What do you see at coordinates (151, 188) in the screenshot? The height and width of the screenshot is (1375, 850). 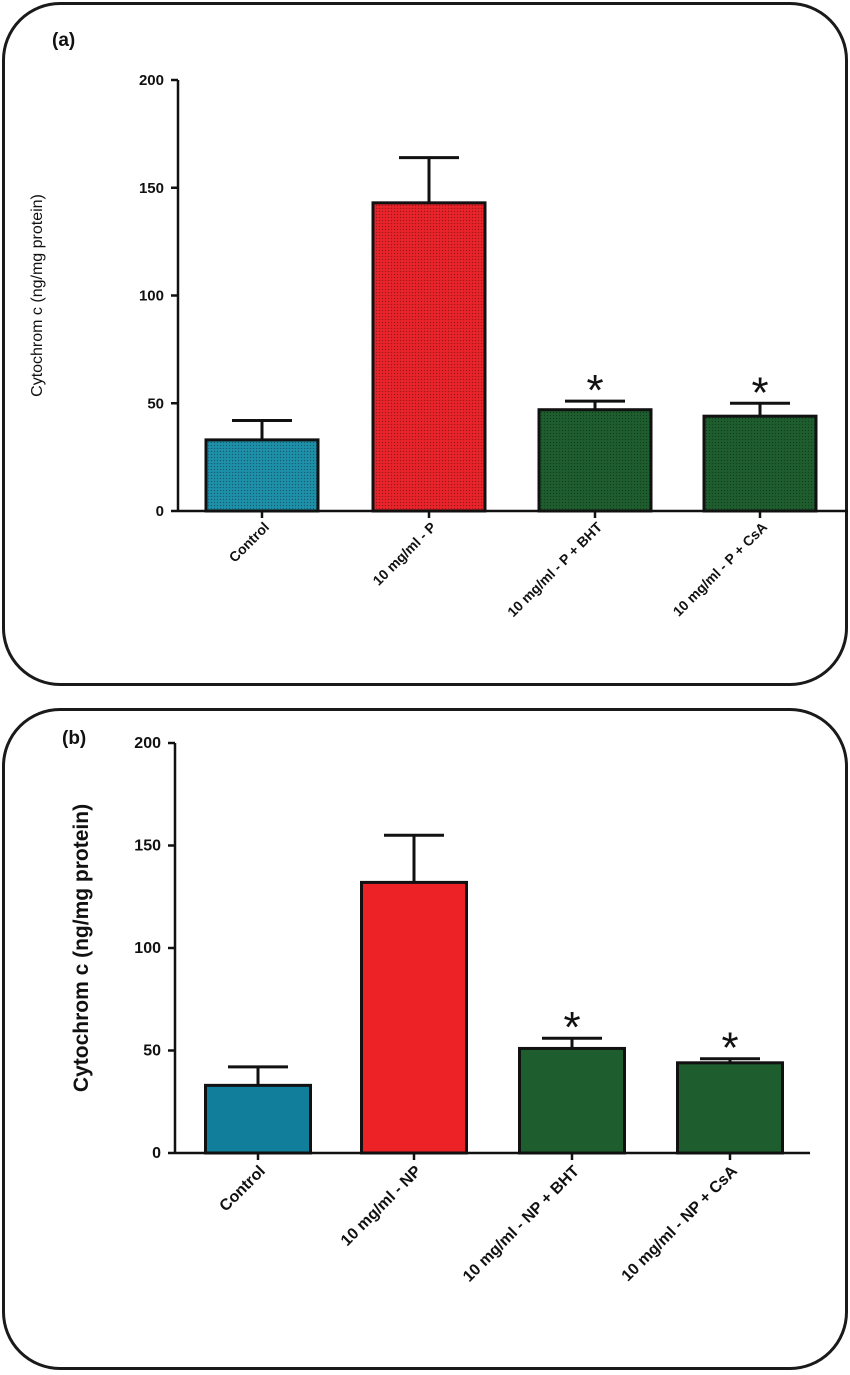 I see `y-tick-label-a: 150` at bounding box center [151, 188].